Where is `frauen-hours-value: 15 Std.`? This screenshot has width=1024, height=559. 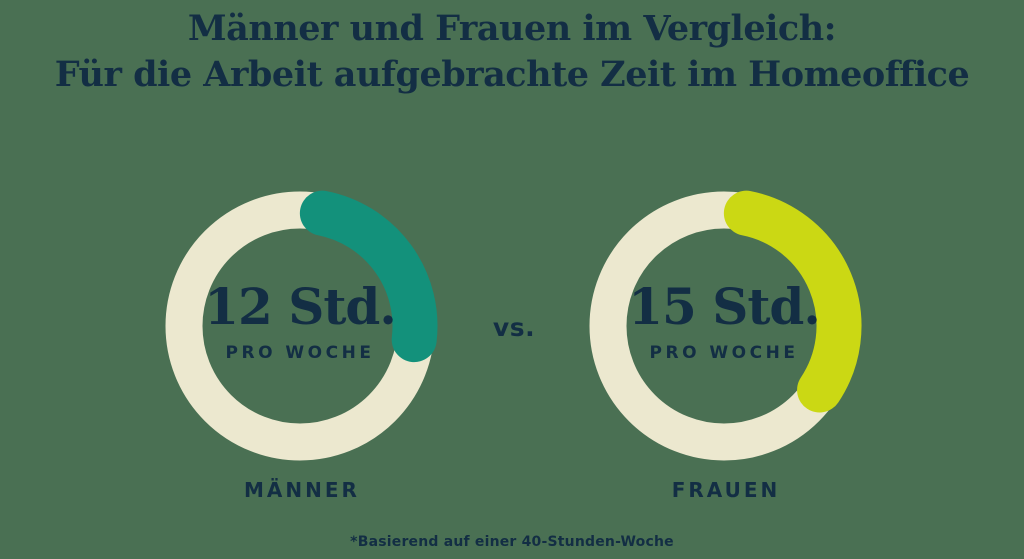 frauen-hours-value: 15 Std. is located at coordinates (724, 306).